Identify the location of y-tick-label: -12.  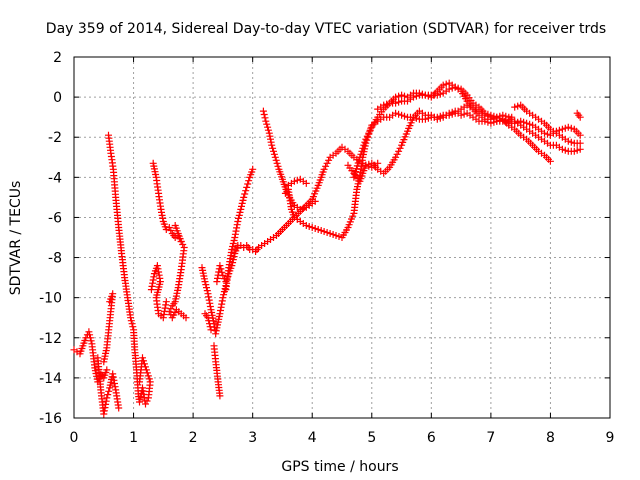
(50, 339).